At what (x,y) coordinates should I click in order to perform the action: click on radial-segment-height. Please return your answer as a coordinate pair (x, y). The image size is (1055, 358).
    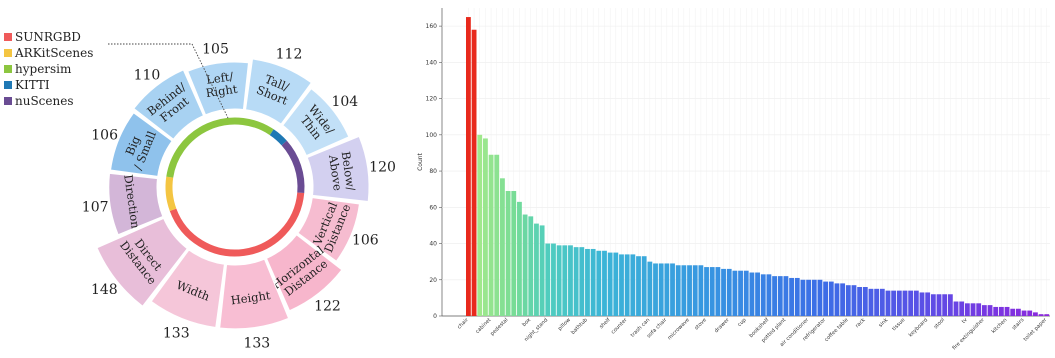
    Looking at the image, I should click on (254, 294).